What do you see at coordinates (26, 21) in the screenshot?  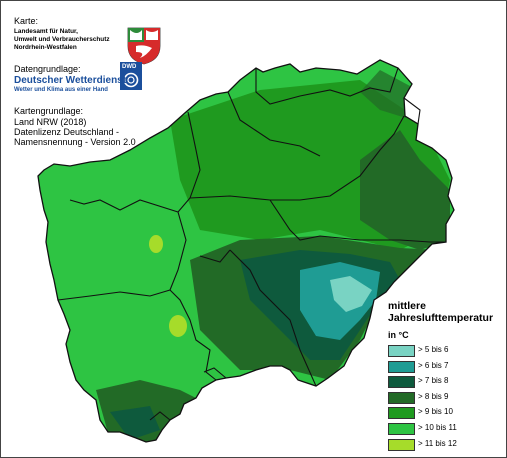 I see `karte-label: Karte:` at bounding box center [26, 21].